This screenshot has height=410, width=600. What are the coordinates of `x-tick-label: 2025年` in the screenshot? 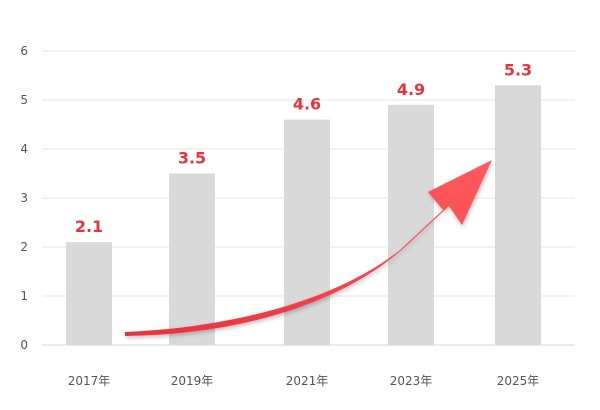 It's located at (518, 381).